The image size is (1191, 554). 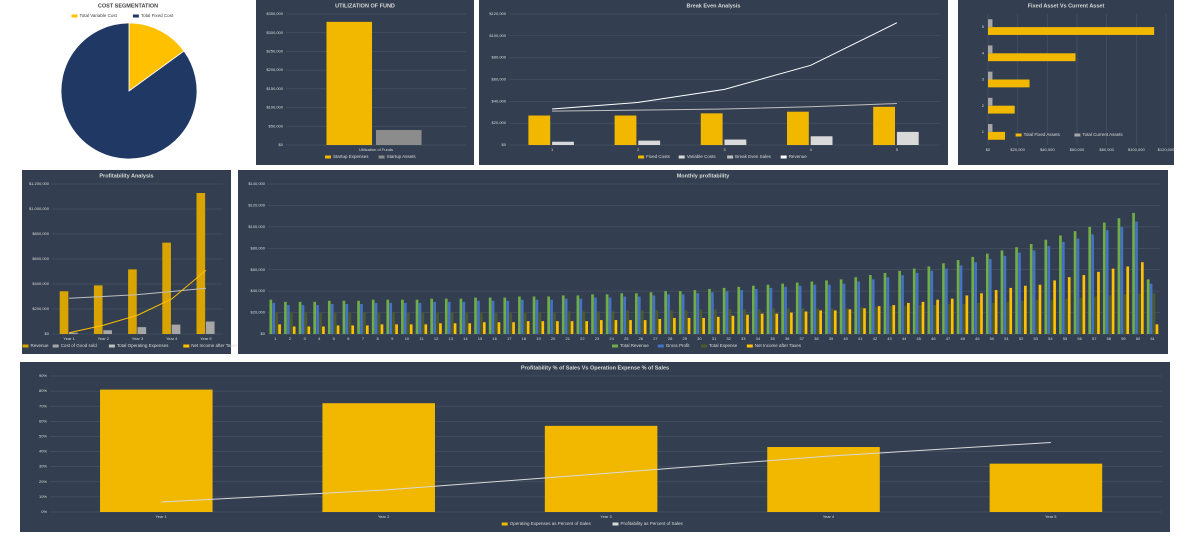 What do you see at coordinates (743, 338) in the screenshot?
I see `x-tick-label: 33` at bounding box center [743, 338].